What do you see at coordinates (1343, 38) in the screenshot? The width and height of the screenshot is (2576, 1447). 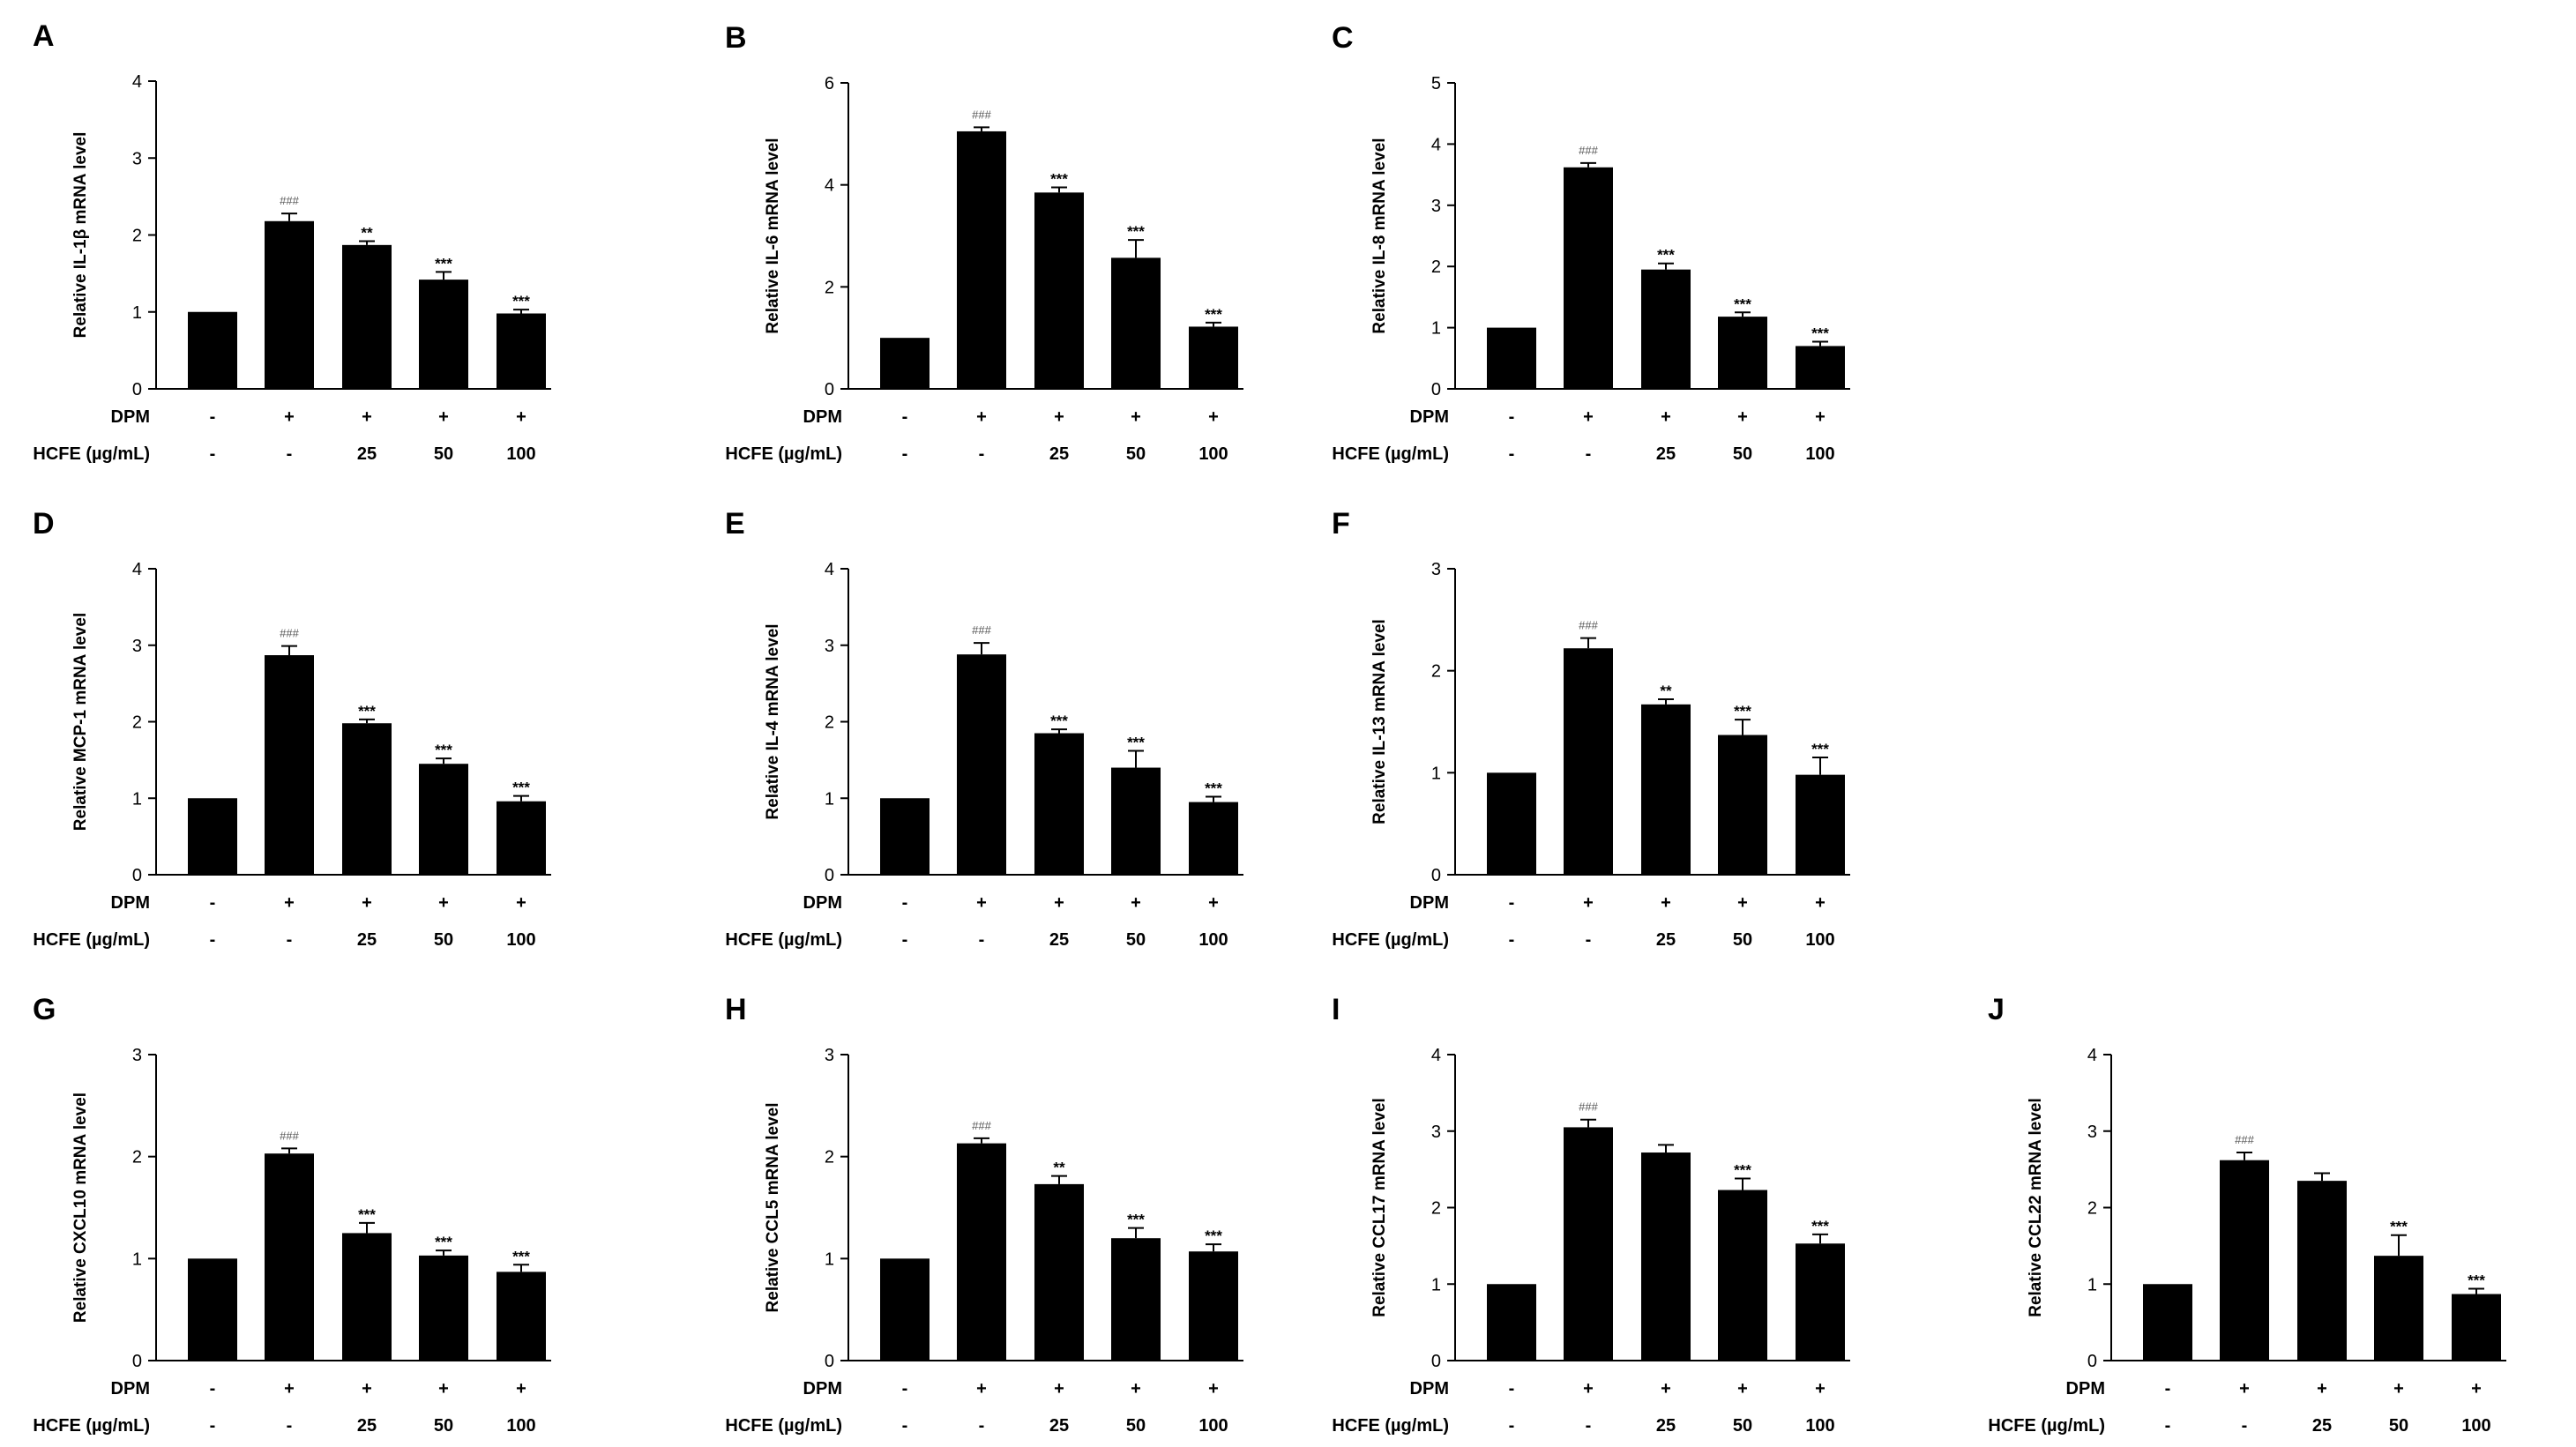 I see `panel-letter: C` at bounding box center [1343, 38].